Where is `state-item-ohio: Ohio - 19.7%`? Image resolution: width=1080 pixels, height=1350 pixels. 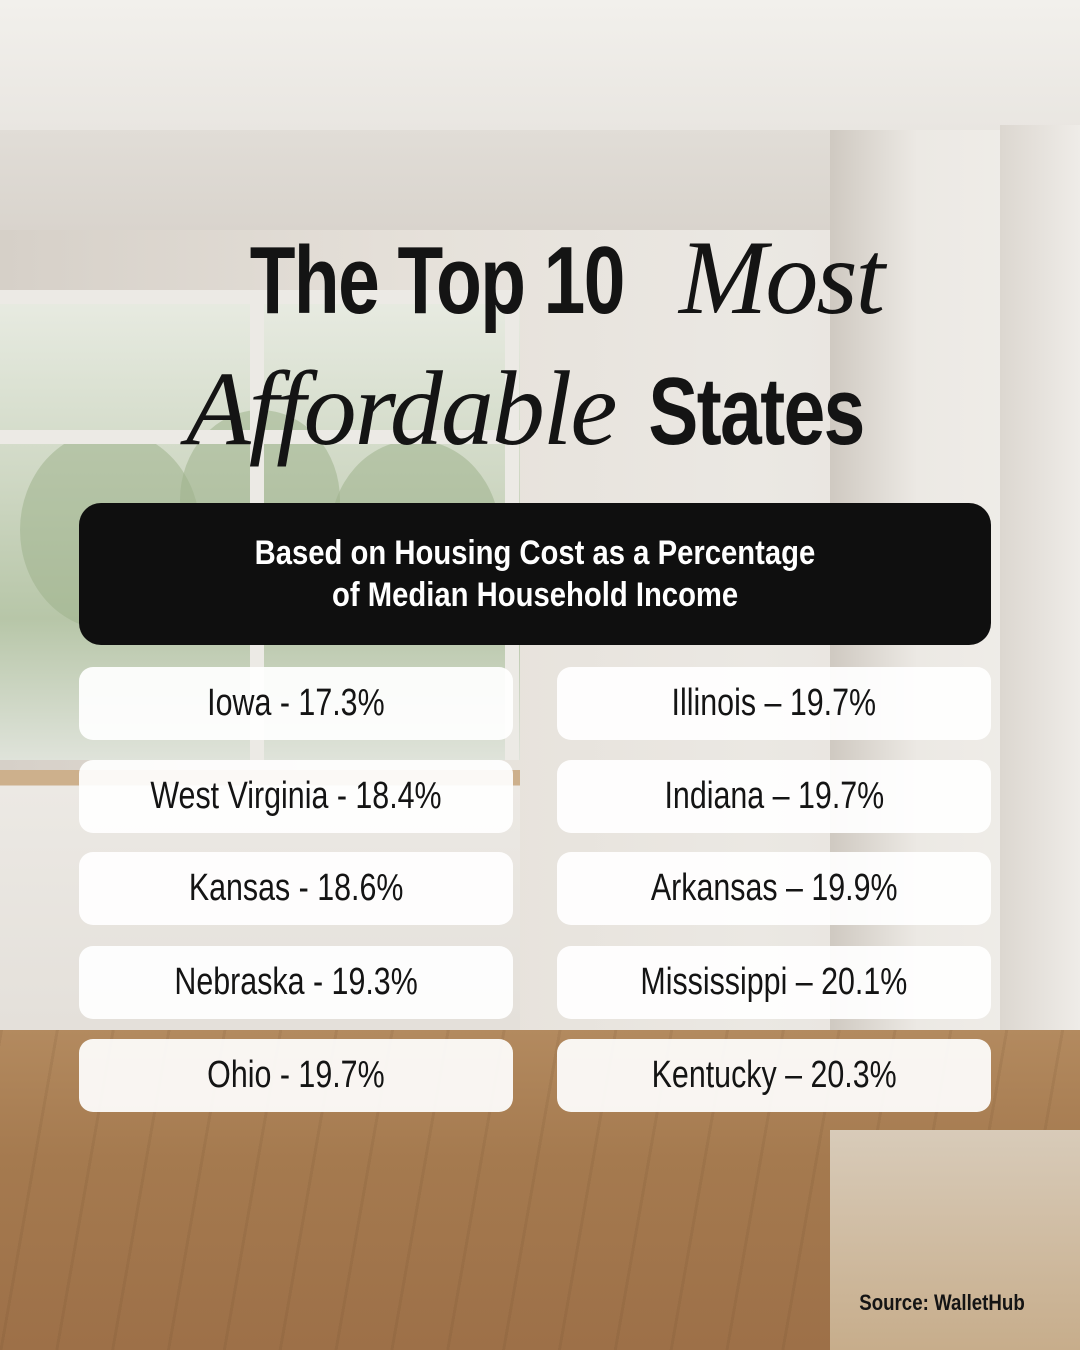 state-item-ohio: Ohio - 19.7% is located at coordinates (296, 1075).